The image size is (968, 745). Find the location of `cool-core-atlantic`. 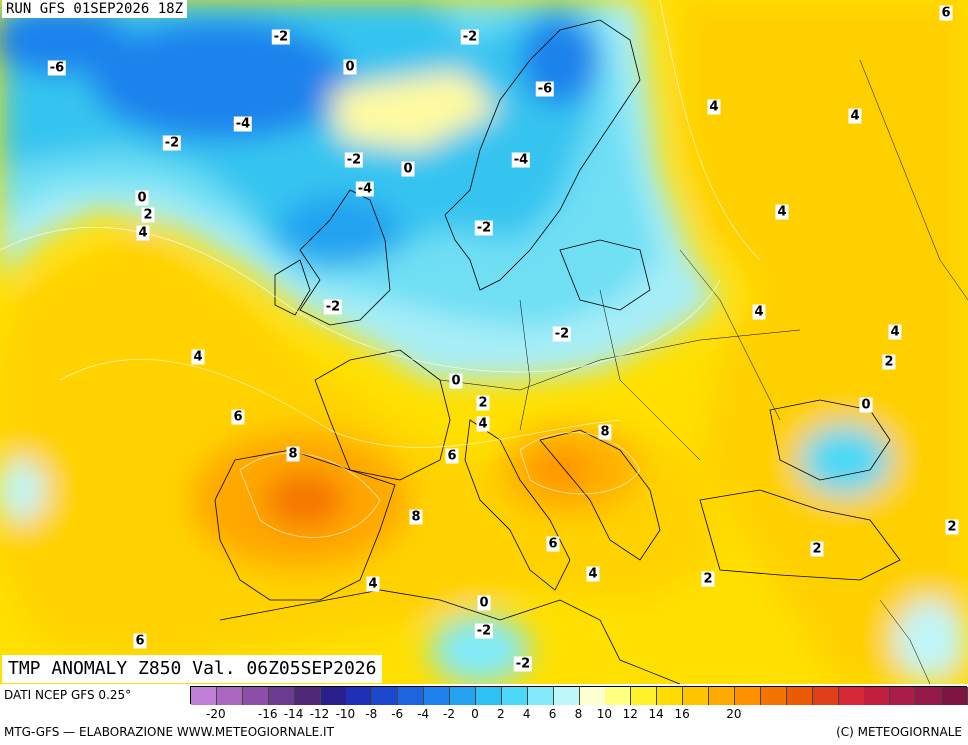

cool-core-atlantic is located at coordinates (220, 80).